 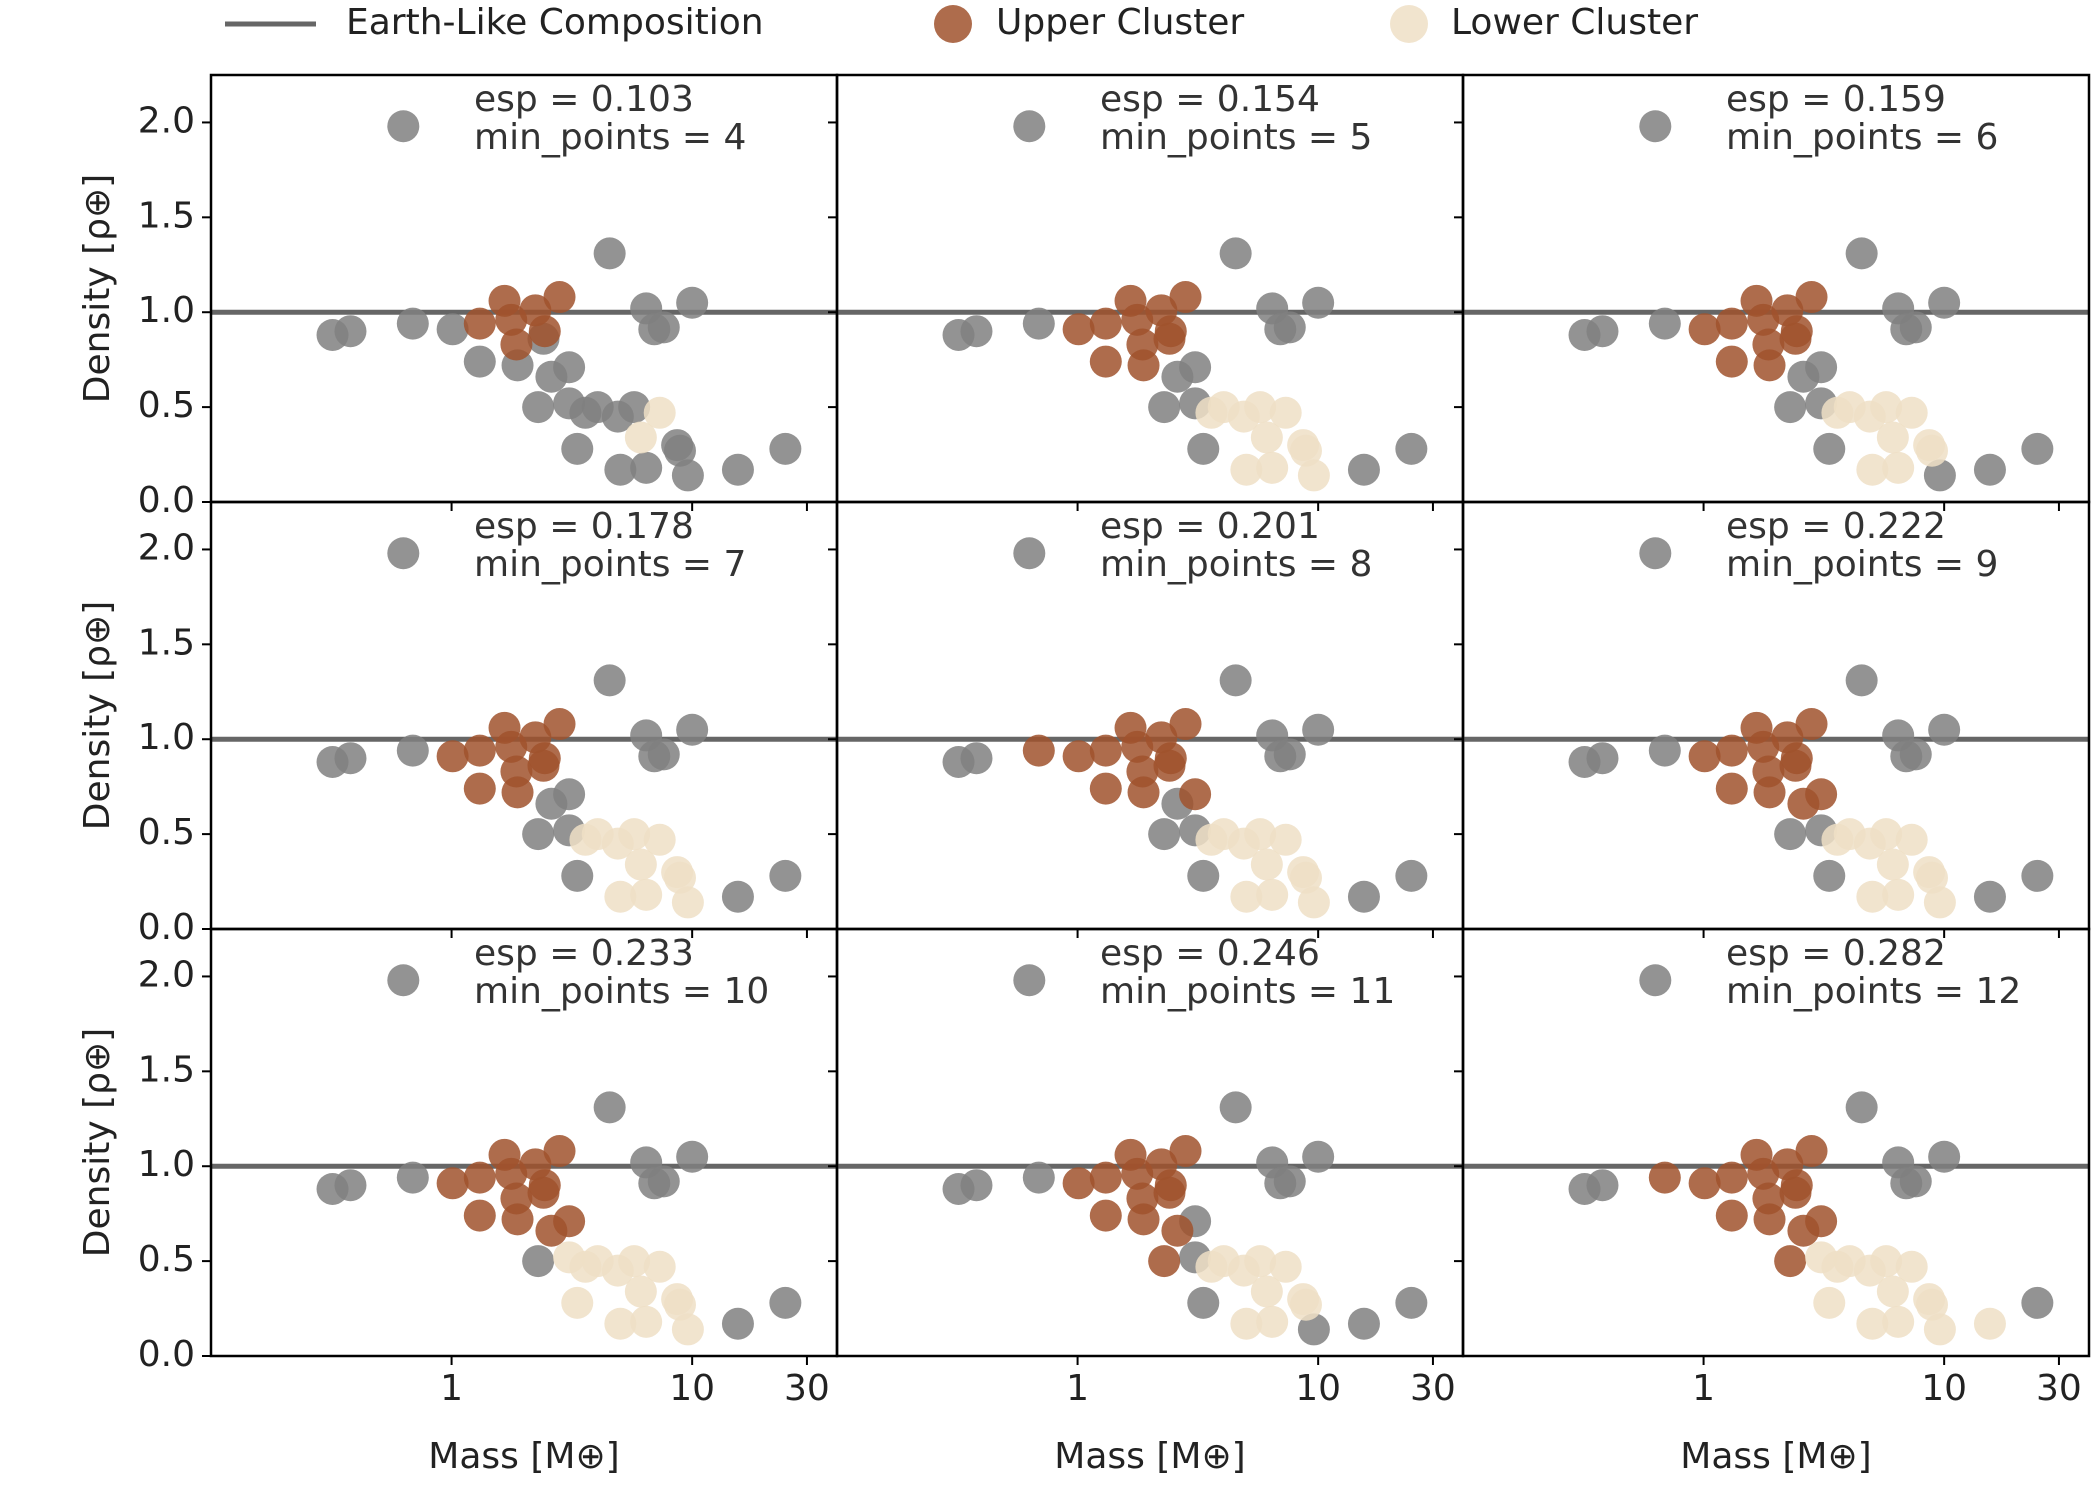 What do you see at coordinates (166, 1354) in the screenshot?
I see `y-tick-label: 0.0` at bounding box center [166, 1354].